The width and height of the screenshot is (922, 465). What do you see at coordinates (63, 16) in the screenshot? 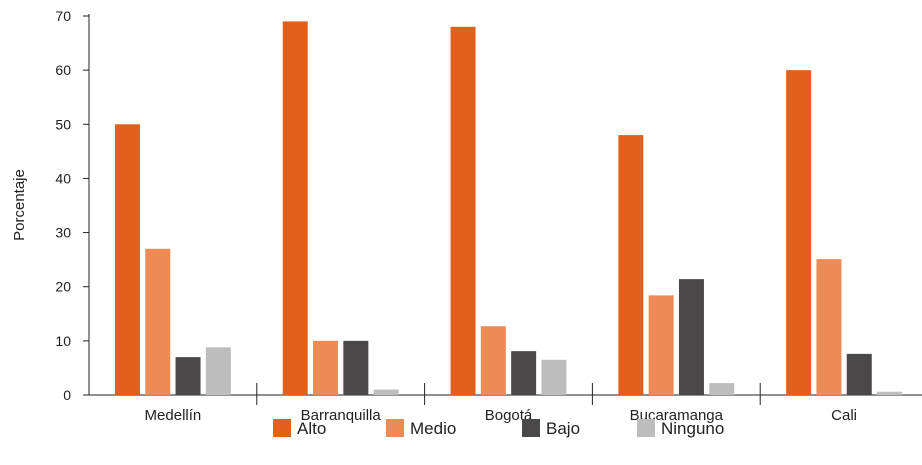
I see `y-tick-label: 70` at bounding box center [63, 16].